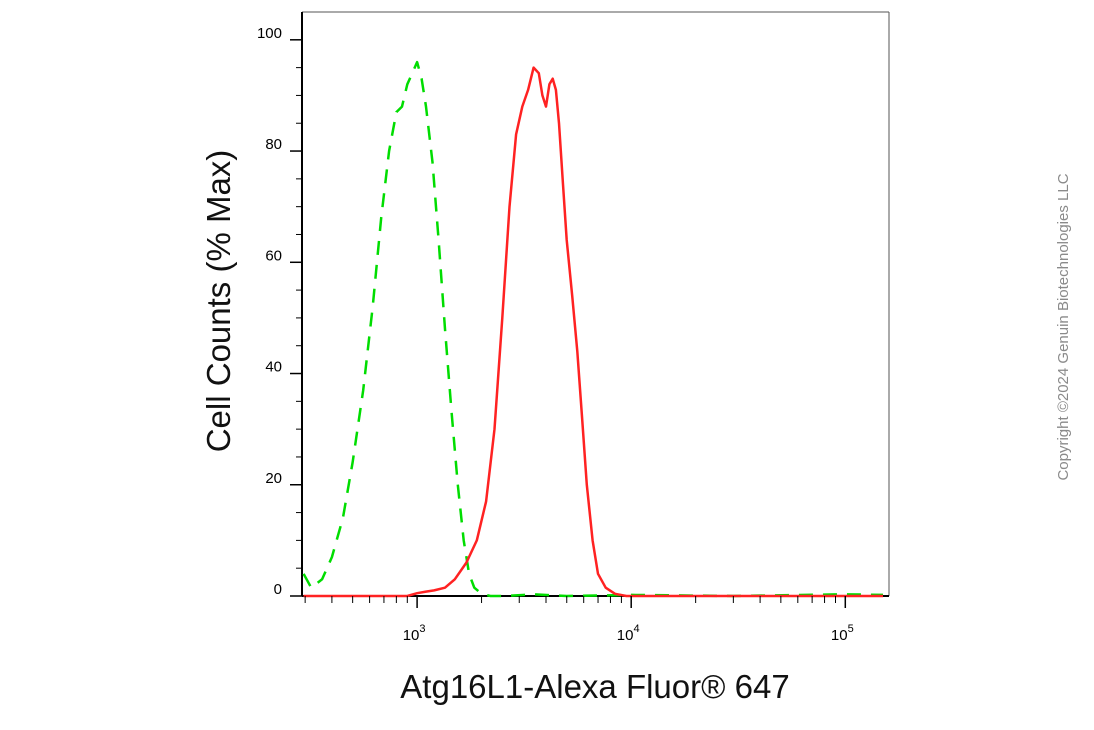  What do you see at coordinates (218, 301) in the screenshot?
I see `y-axis-label: Cell Counts (% Max)` at bounding box center [218, 301].